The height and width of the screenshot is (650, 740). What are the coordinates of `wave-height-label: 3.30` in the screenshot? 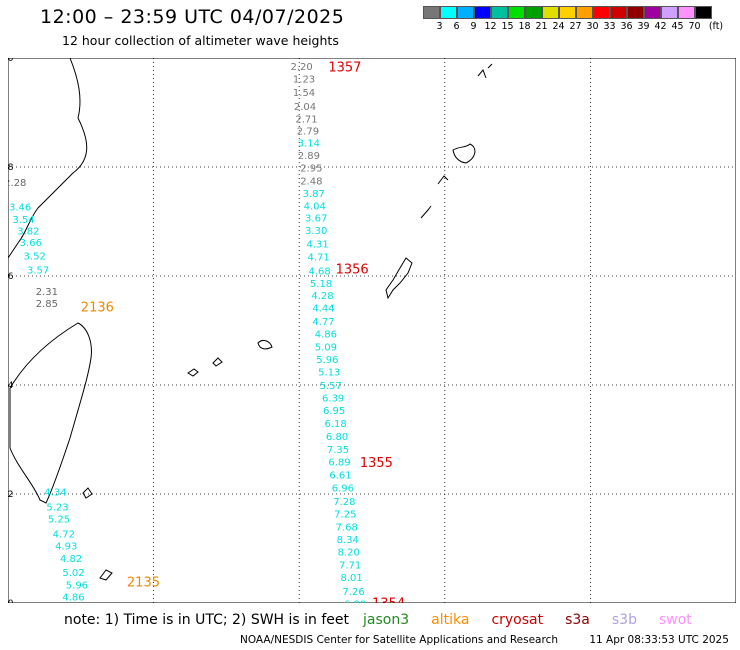 It's located at (316, 231).